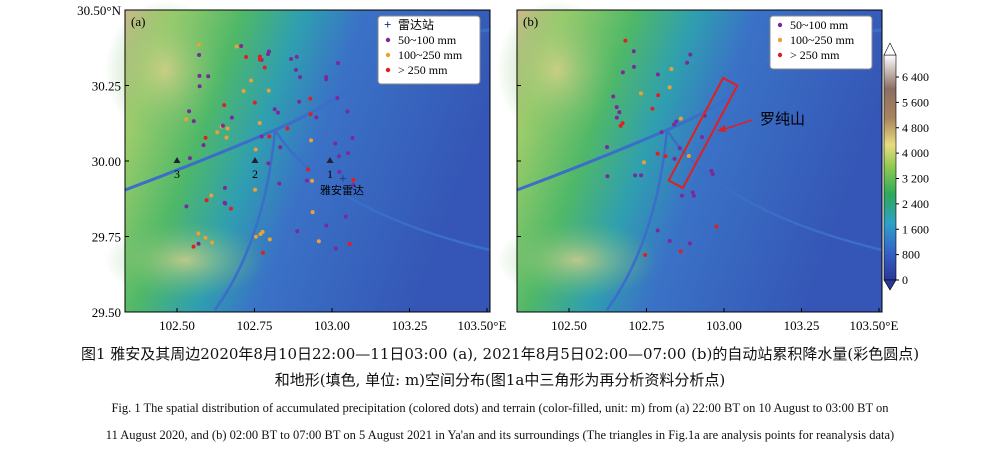  What do you see at coordinates (138, 21) in the screenshot?
I see `panel-label: (a)` at bounding box center [138, 21].